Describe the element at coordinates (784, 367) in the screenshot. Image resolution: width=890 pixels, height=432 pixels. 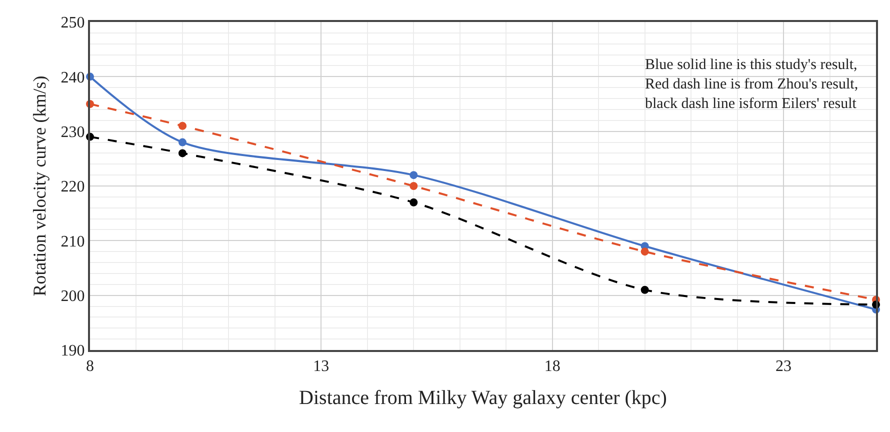
I see `x-tick-label: 23` at that location.